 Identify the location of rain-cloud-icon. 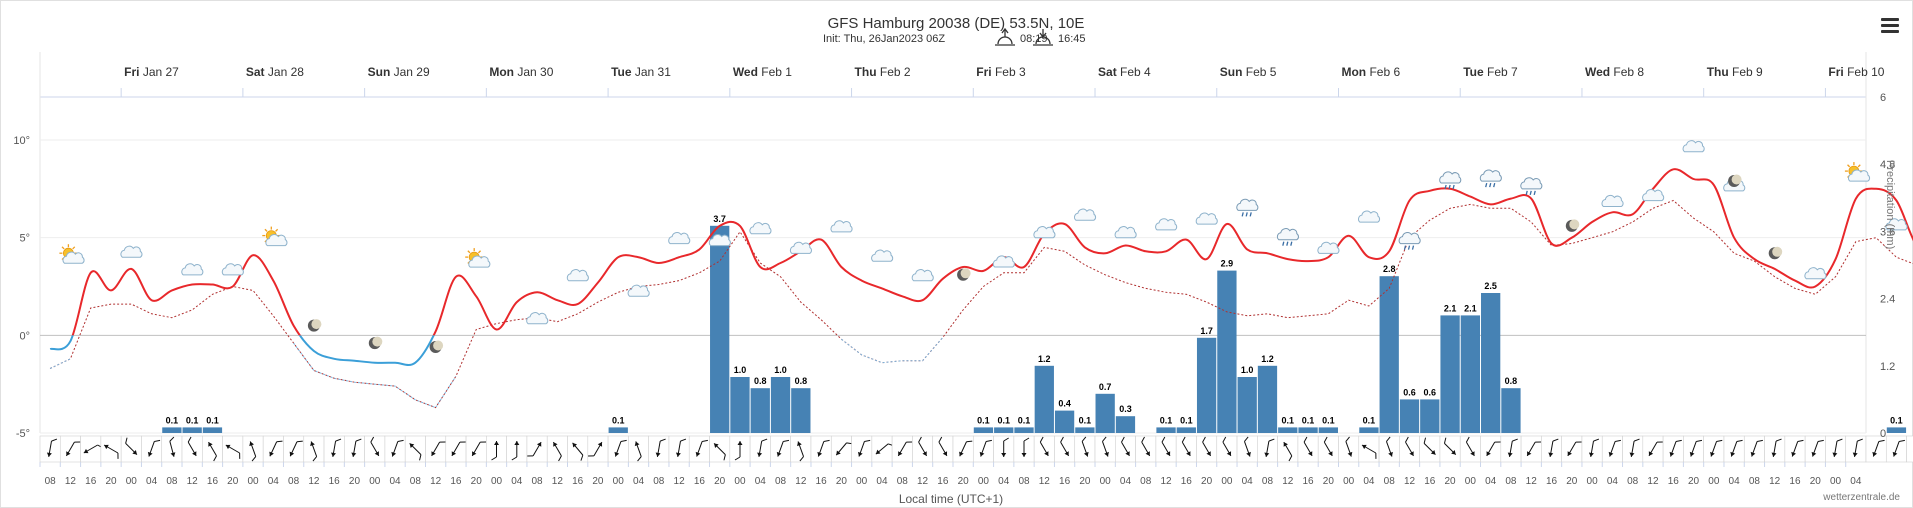
(1287, 237).